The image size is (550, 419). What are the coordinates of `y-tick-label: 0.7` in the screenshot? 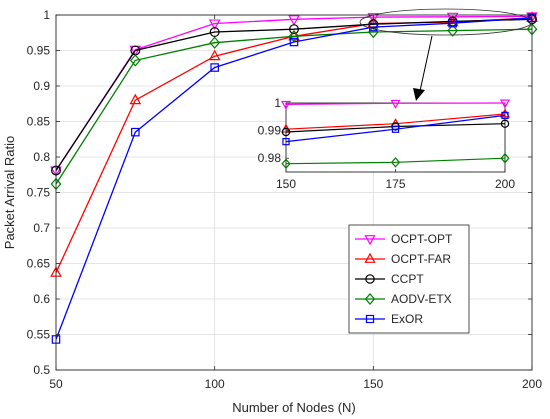 It's located at (41, 228).